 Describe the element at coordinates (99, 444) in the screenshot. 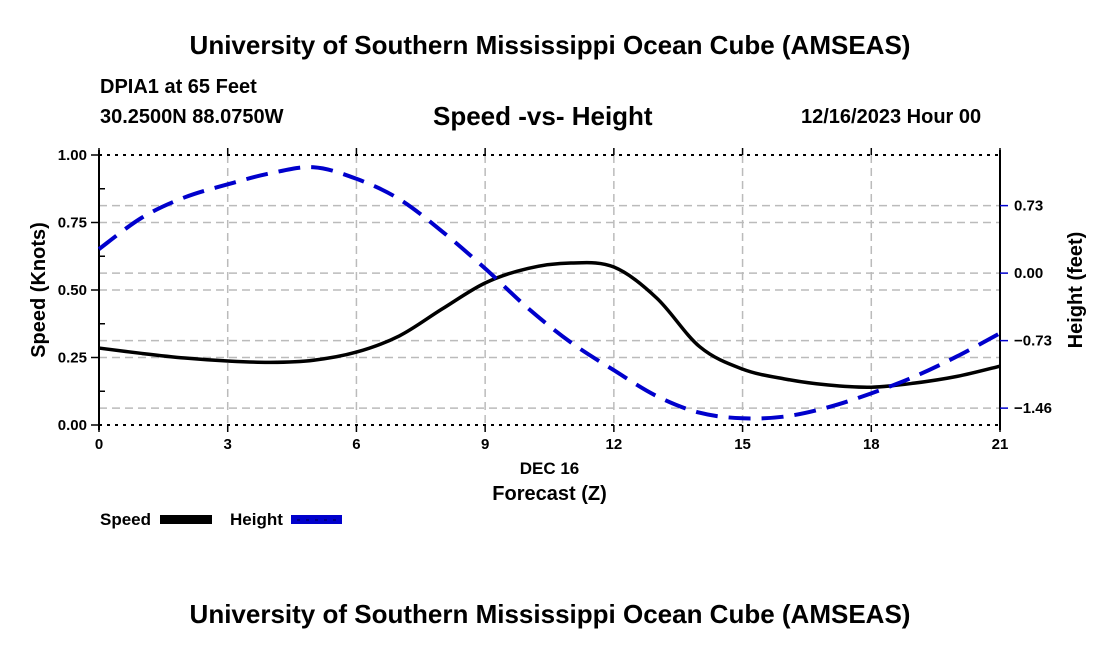

I see `x-tick-label: 0` at that location.